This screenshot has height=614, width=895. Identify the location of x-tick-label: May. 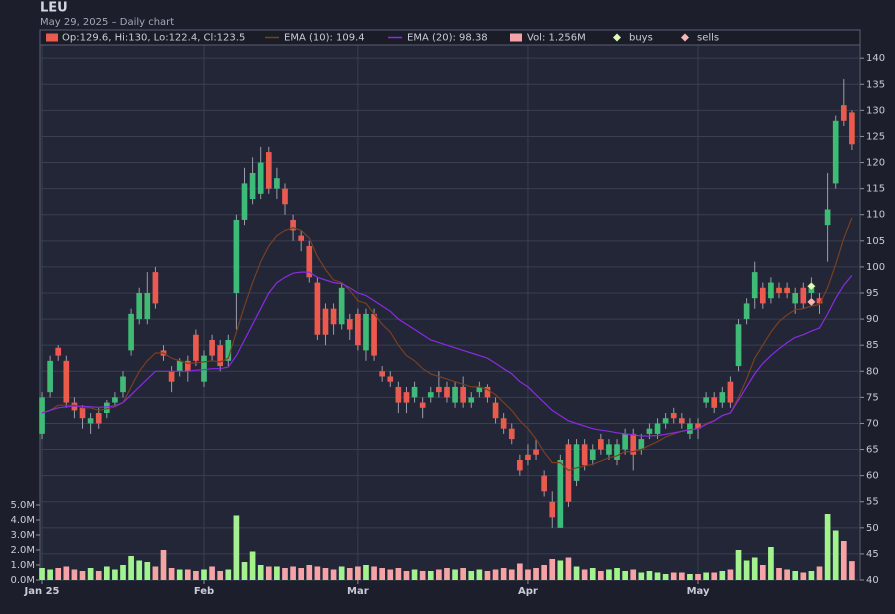
(698, 591).